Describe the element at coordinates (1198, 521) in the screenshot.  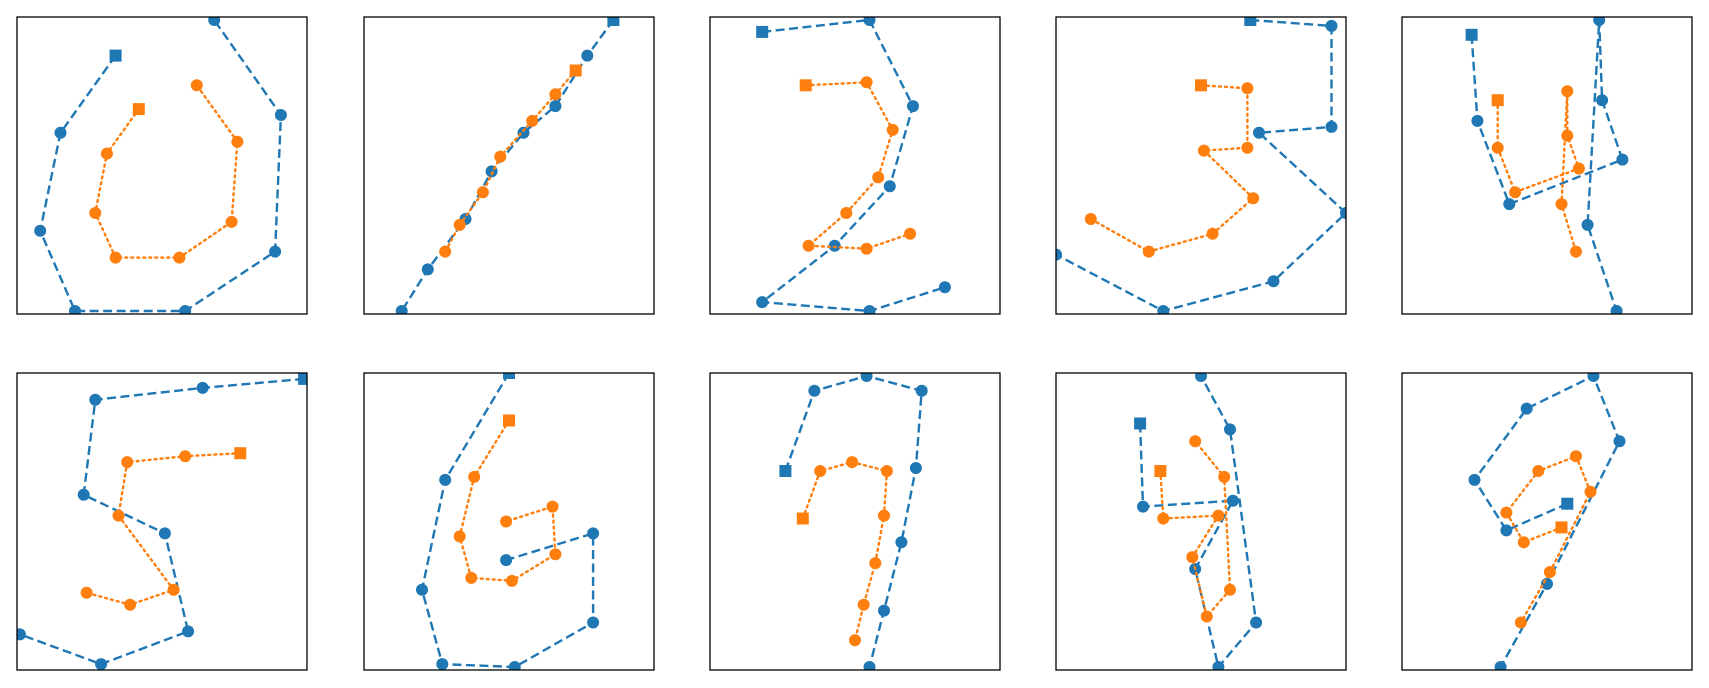
I see `panel-9-plot-area` at that location.